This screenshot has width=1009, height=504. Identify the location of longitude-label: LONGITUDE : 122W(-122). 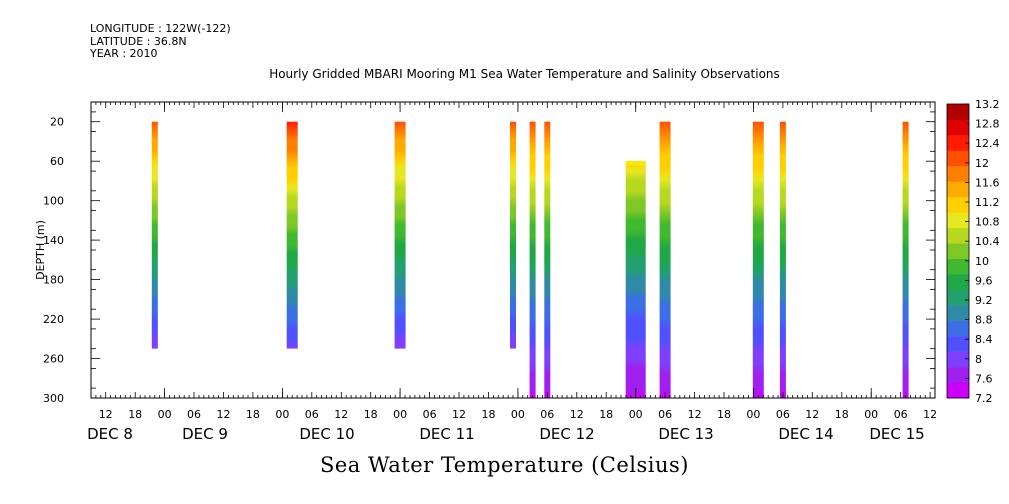
(160, 28).